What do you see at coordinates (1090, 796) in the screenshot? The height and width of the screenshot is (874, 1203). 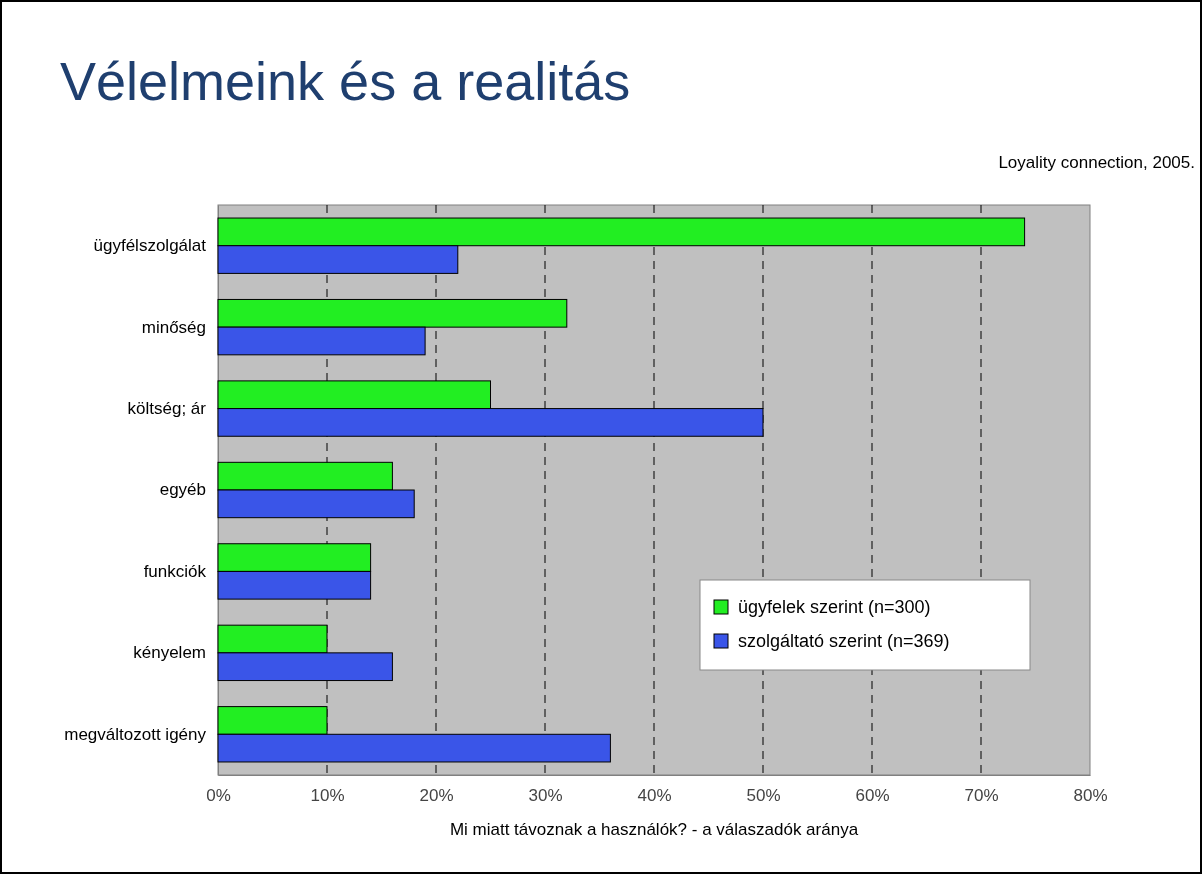 I see `x-tick-label: 80%` at bounding box center [1090, 796].